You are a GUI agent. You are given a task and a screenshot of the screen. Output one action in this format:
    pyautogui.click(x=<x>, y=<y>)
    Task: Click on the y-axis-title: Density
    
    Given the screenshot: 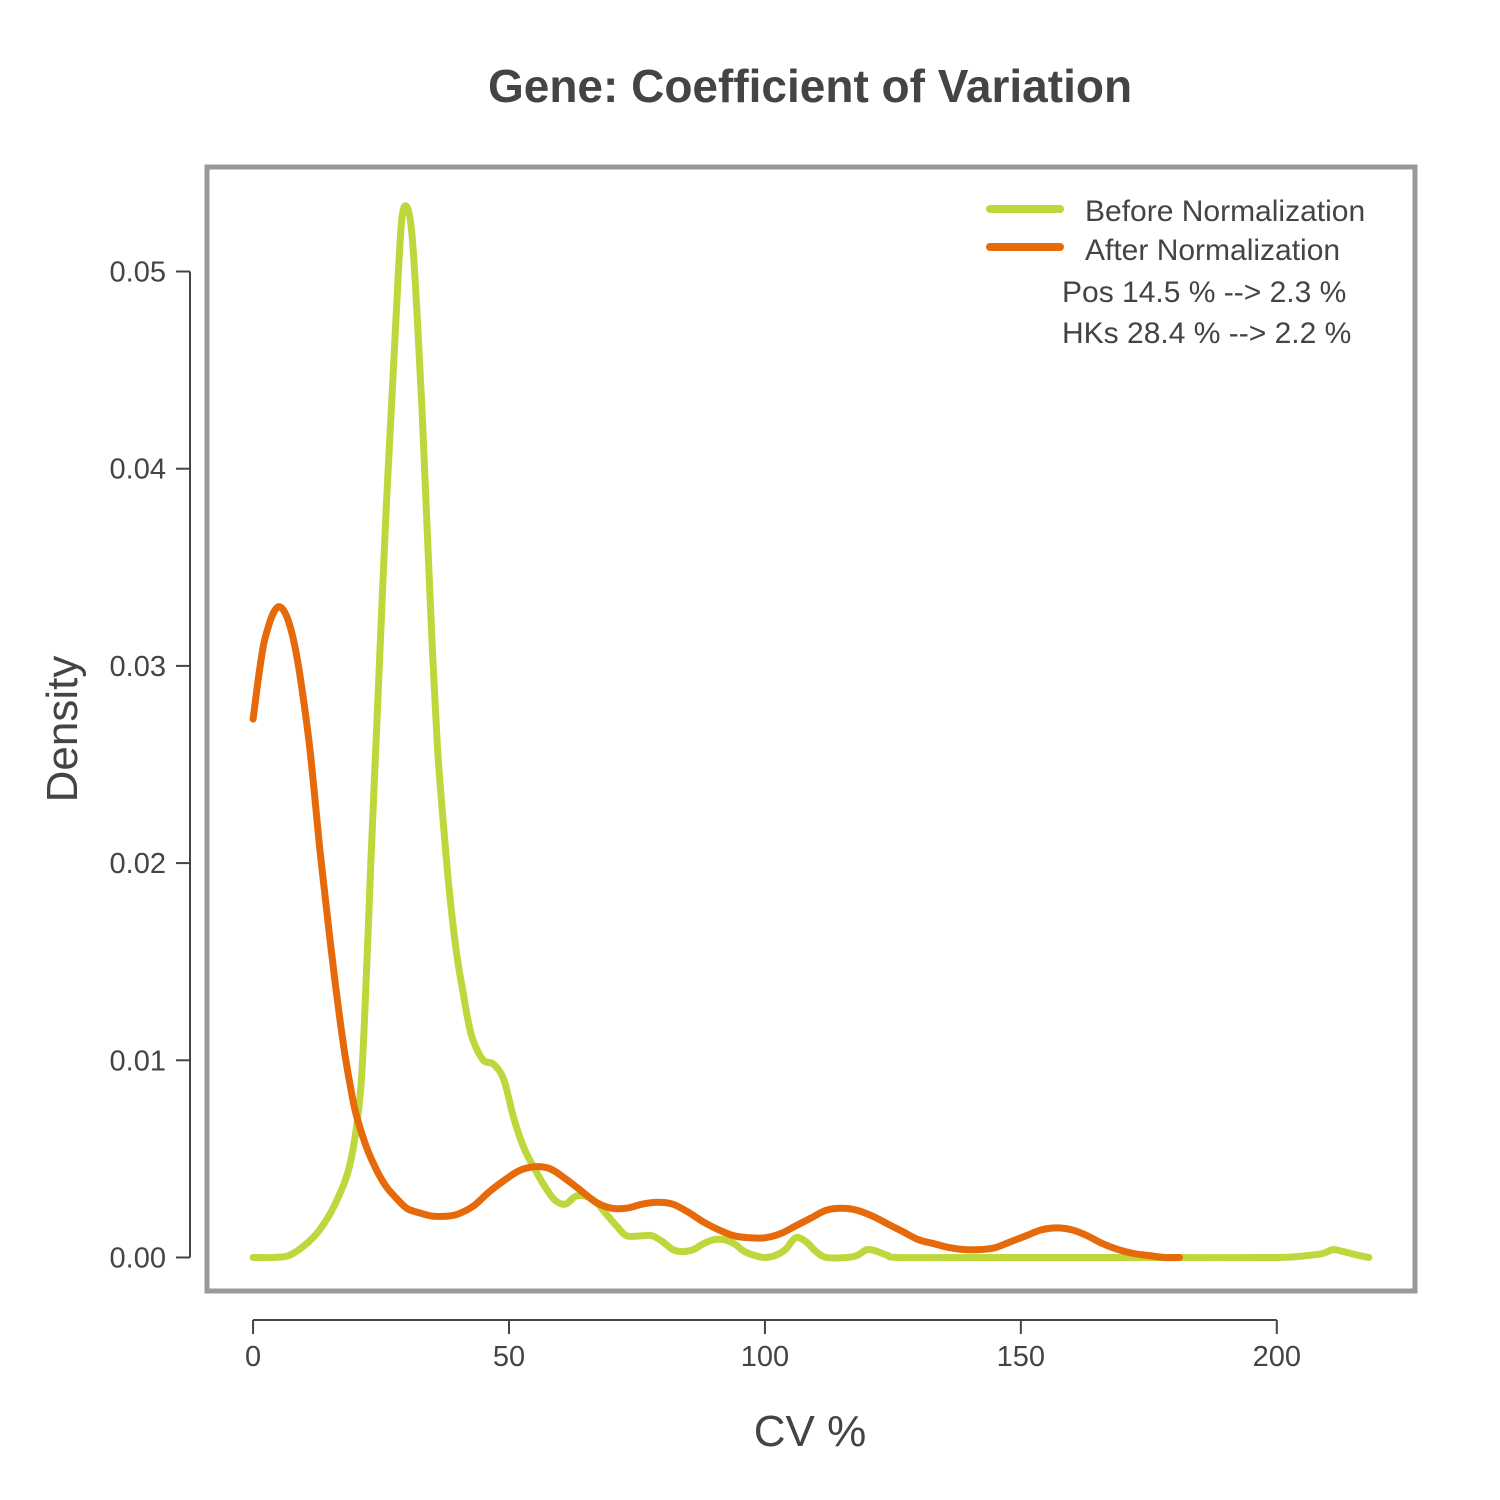 What is the action you would take?
    pyautogui.click(x=62, y=729)
    